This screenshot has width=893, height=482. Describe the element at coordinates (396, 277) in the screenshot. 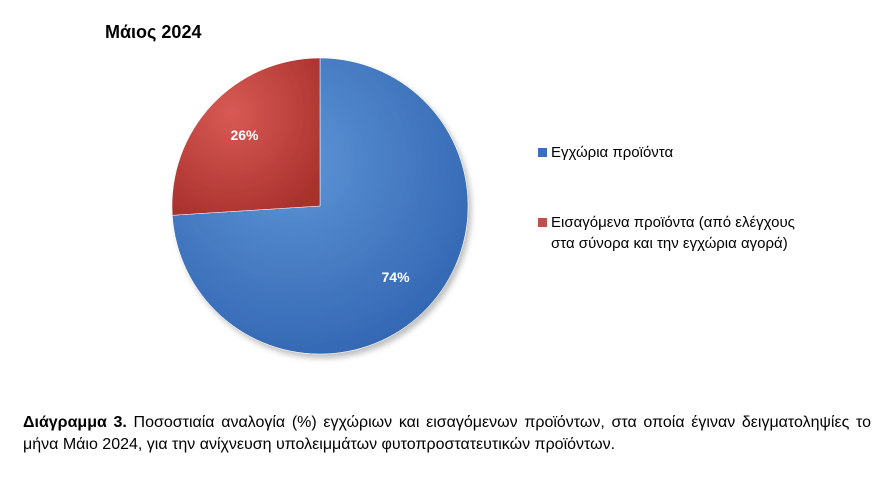

I see `data-label-domestic: 74%` at that location.